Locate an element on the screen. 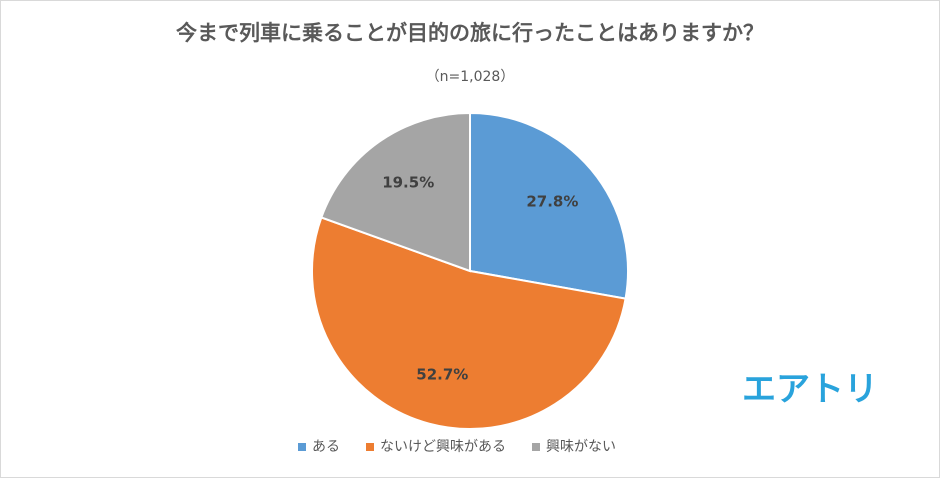 This screenshot has width=940, height=478. legend-label: ないけど興味がある is located at coordinates (443, 447).